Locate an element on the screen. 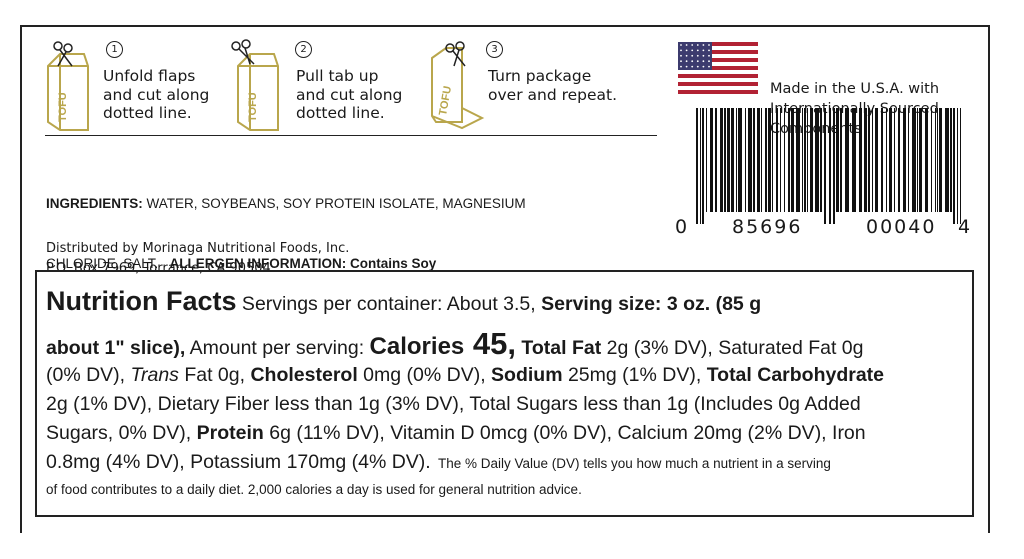 The image size is (1024, 559). nf-text: (0% DV), is located at coordinates (88, 375).